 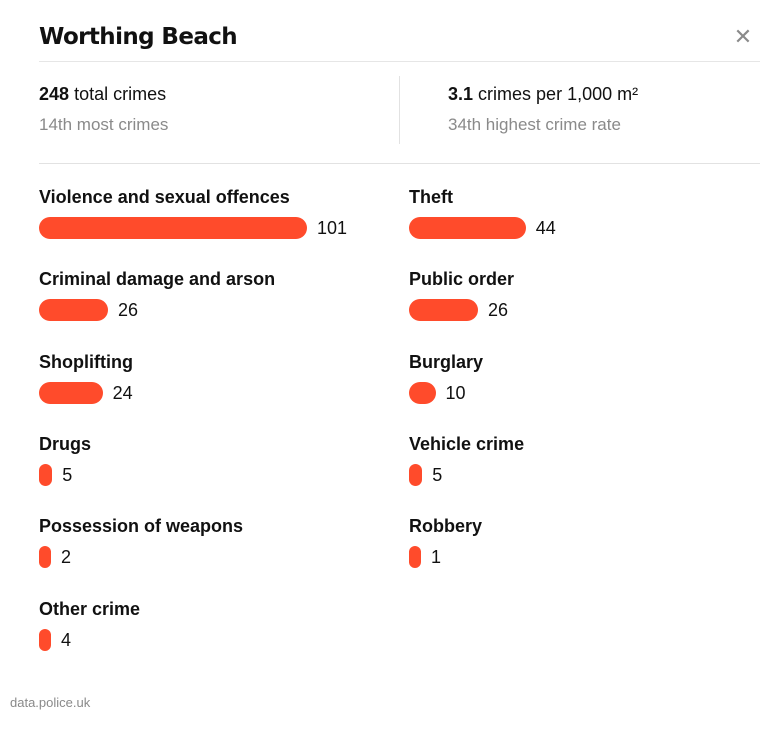 What do you see at coordinates (141, 557) in the screenshot?
I see `category-bar-row: 2` at bounding box center [141, 557].